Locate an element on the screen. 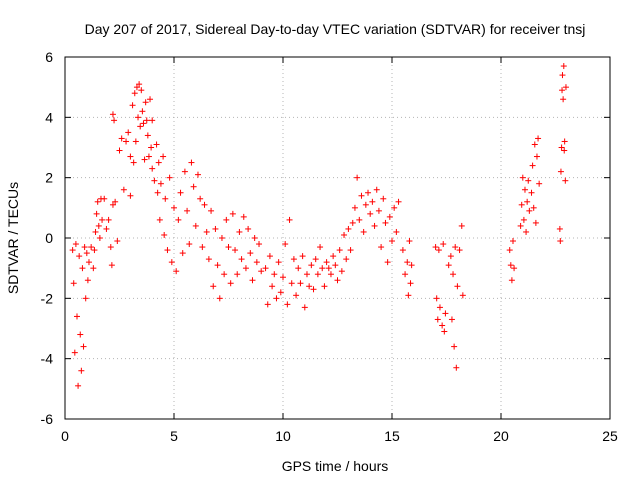  y-tick-label: 6 is located at coordinates (49, 57).